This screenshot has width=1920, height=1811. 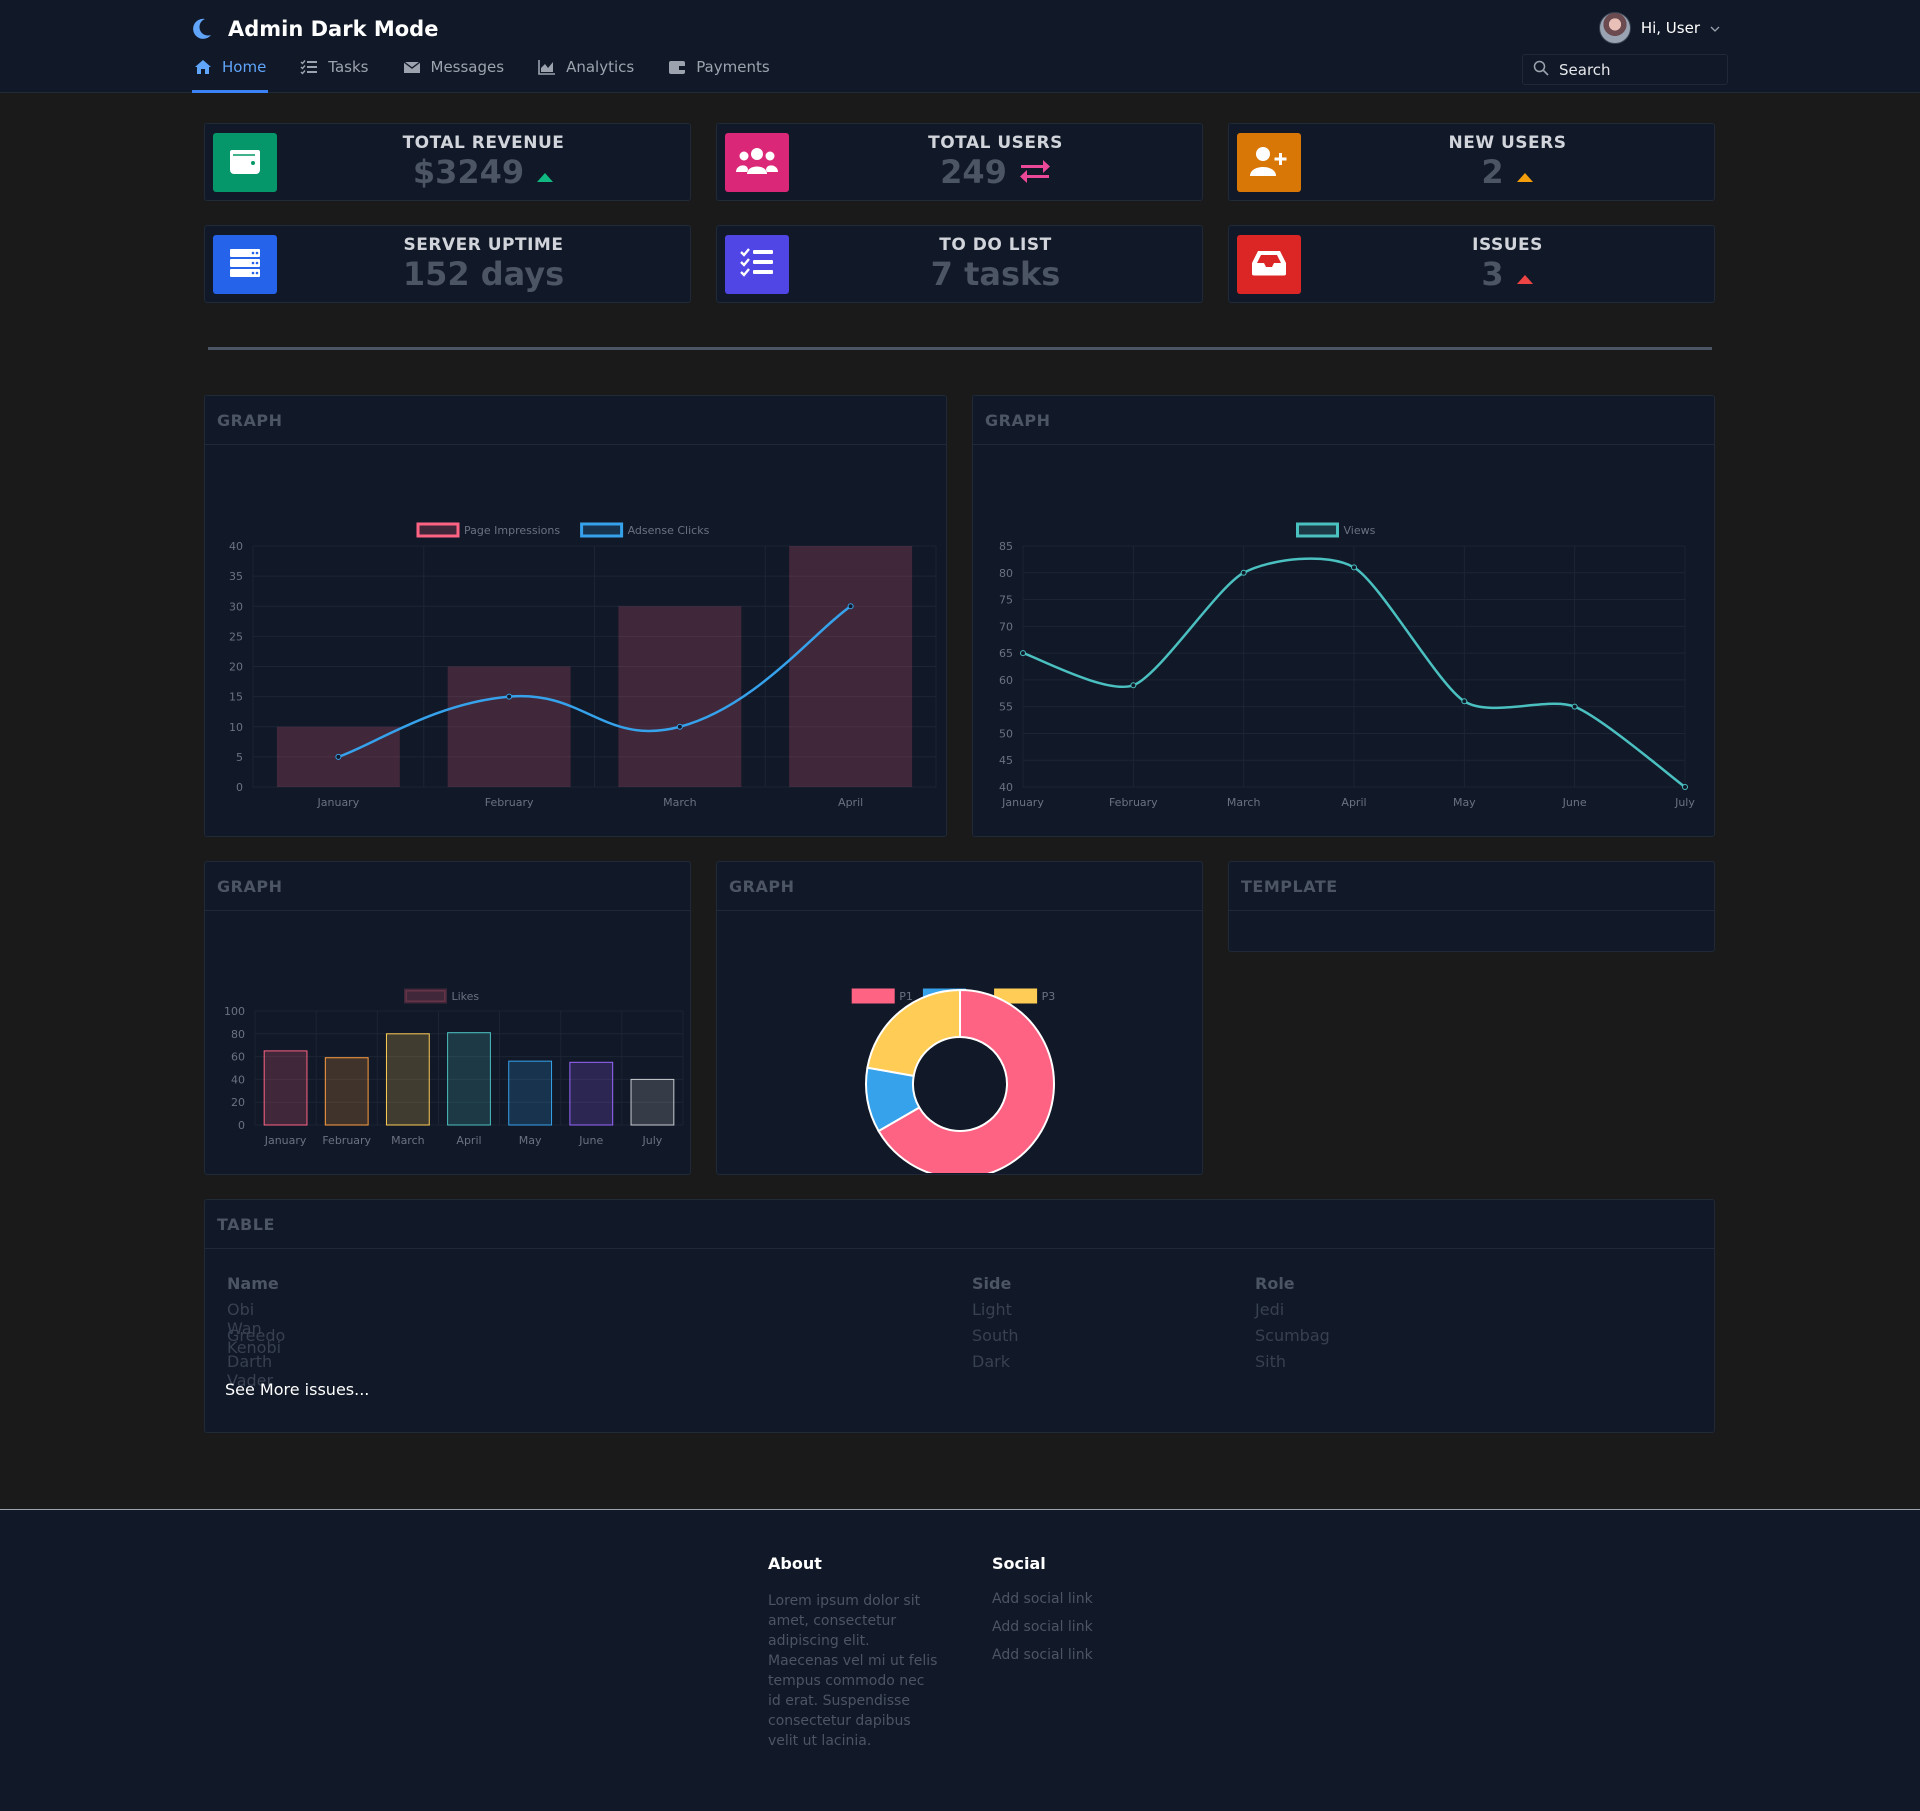 I want to click on legend-label: Likes, so click(x=466, y=996).